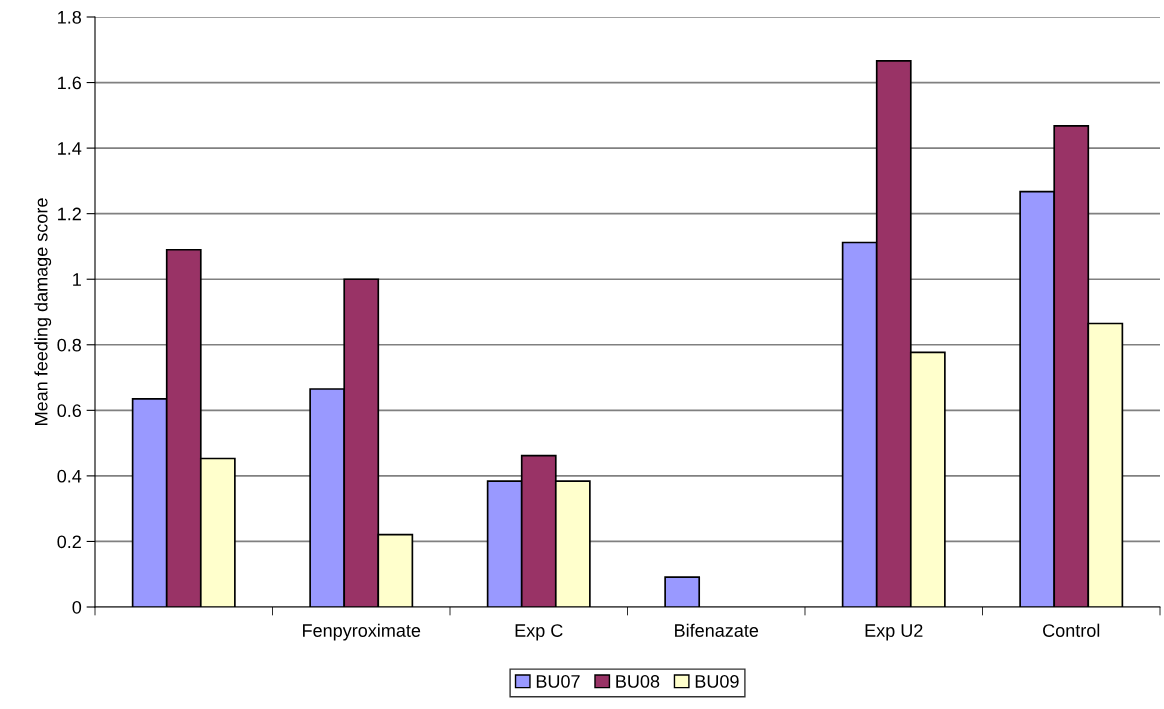 This screenshot has height=709, width=1164. Describe the element at coordinates (69, 411) in the screenshot. I see `y-tick-label: 0.6` at that location.